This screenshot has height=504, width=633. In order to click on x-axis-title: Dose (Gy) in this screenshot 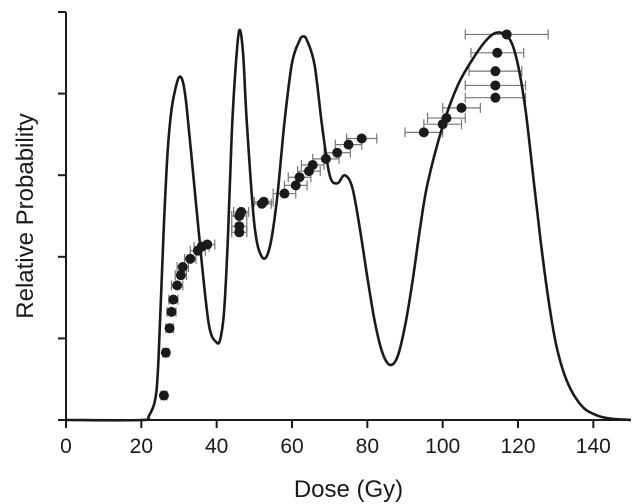, I will do `click(348, 489)`.